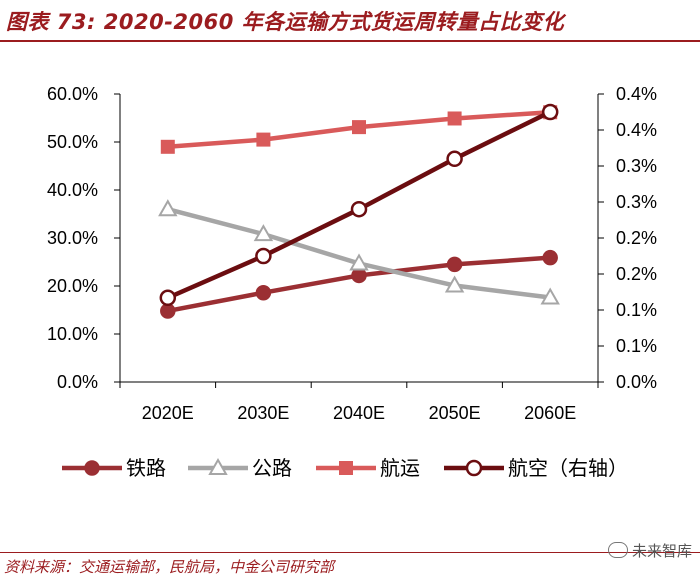 Image resolution: width=700 pixels, height=582 pixels. I want to click on series-line, so click(359, 253).